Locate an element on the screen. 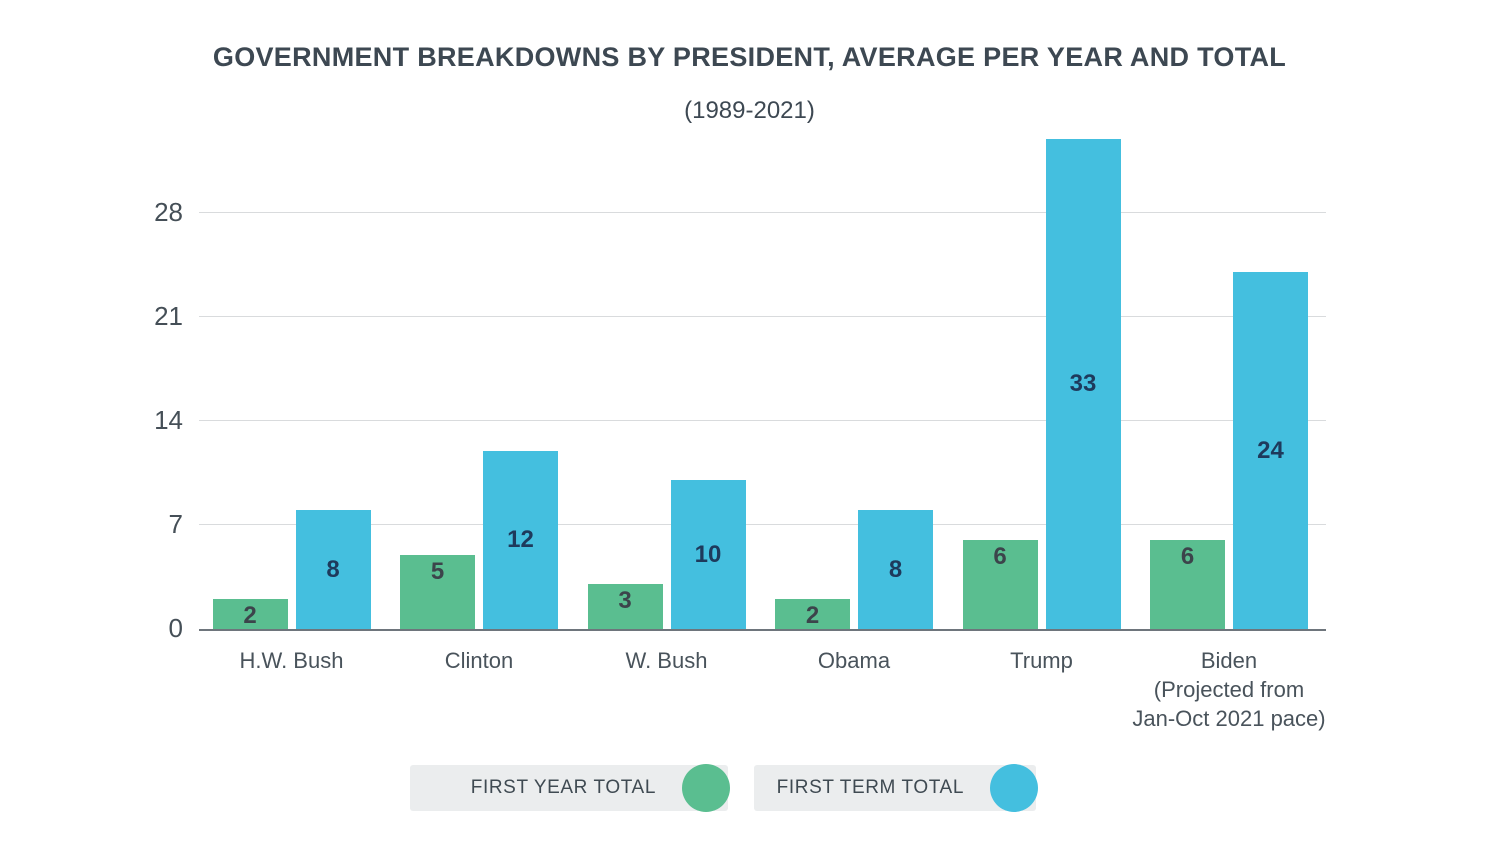 This screenshot has height=843, width=1499. bar-value-label: 33 is located at coordinates (1083, 383).